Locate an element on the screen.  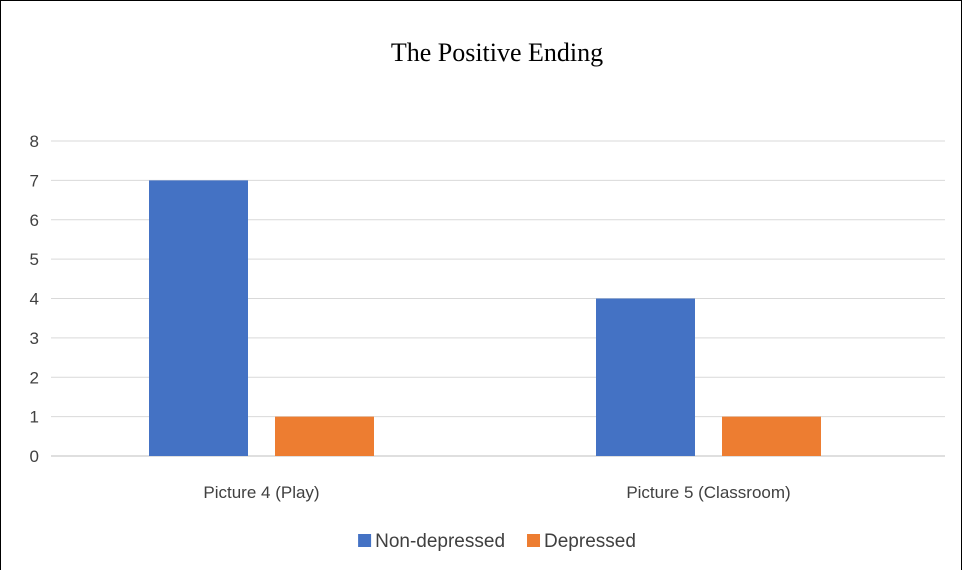
legend-label: Depressed is located at coordinates (590, 541).